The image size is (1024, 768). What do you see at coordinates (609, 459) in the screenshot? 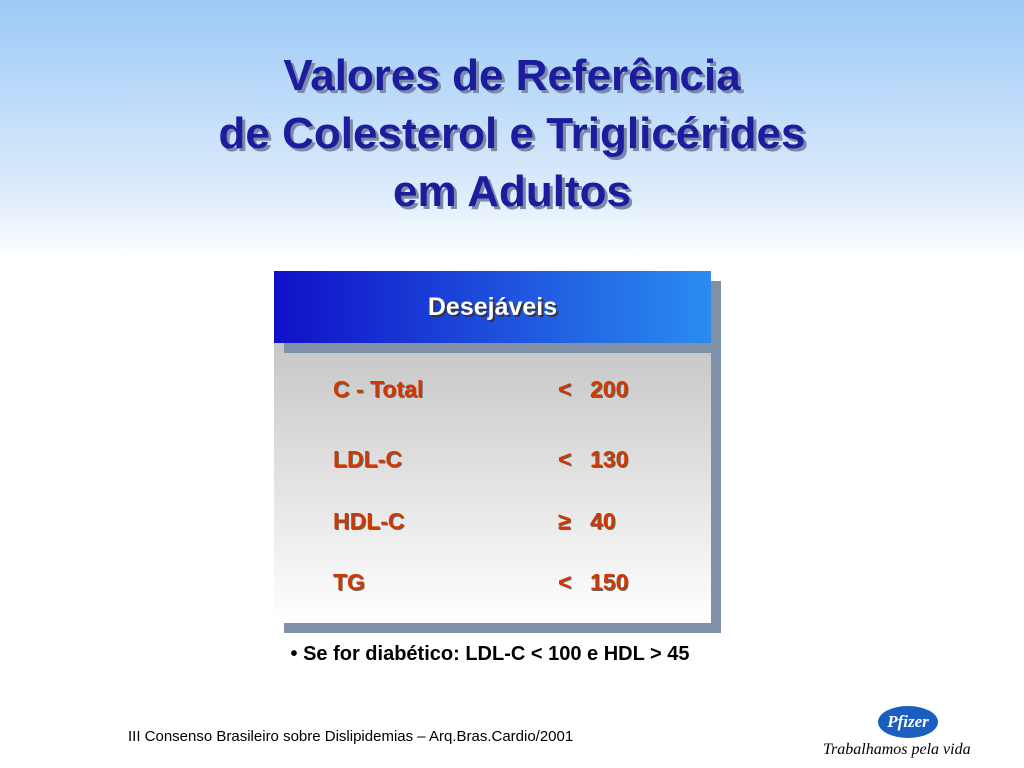
I see `row-value: 130` at bounding box center [609, 459].